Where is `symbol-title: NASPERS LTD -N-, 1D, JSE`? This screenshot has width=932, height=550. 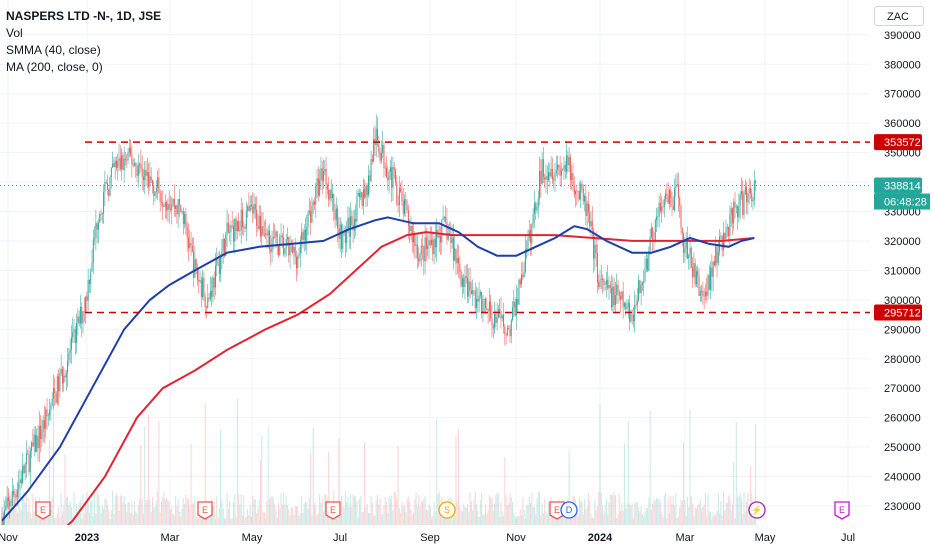
symbol-title: NASPERS LTD -N-, 1D, JSE is located at coordinates (84, 16).